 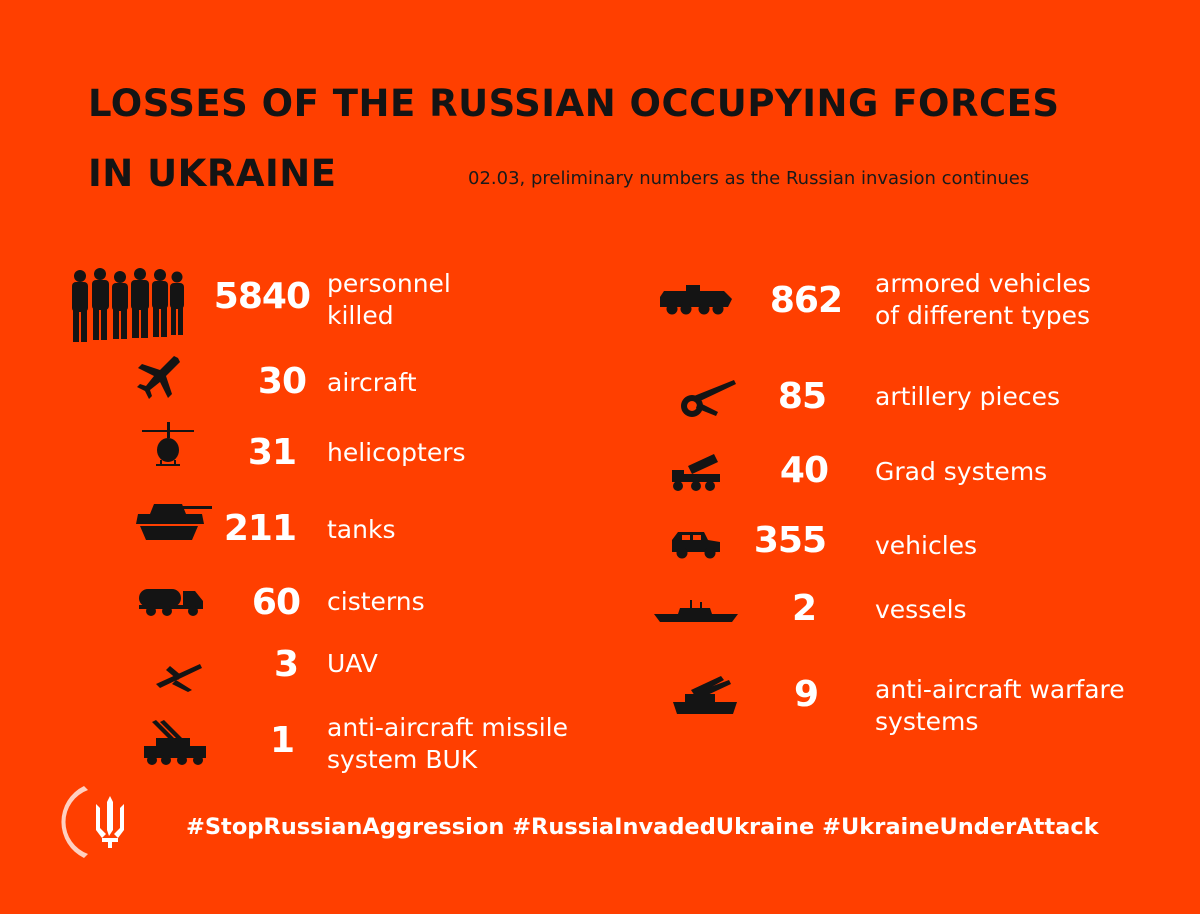 What do you see at coordinates (276, 602) in the screenshot?
I see `stat-value: 60` at bounding box center [276, 602].